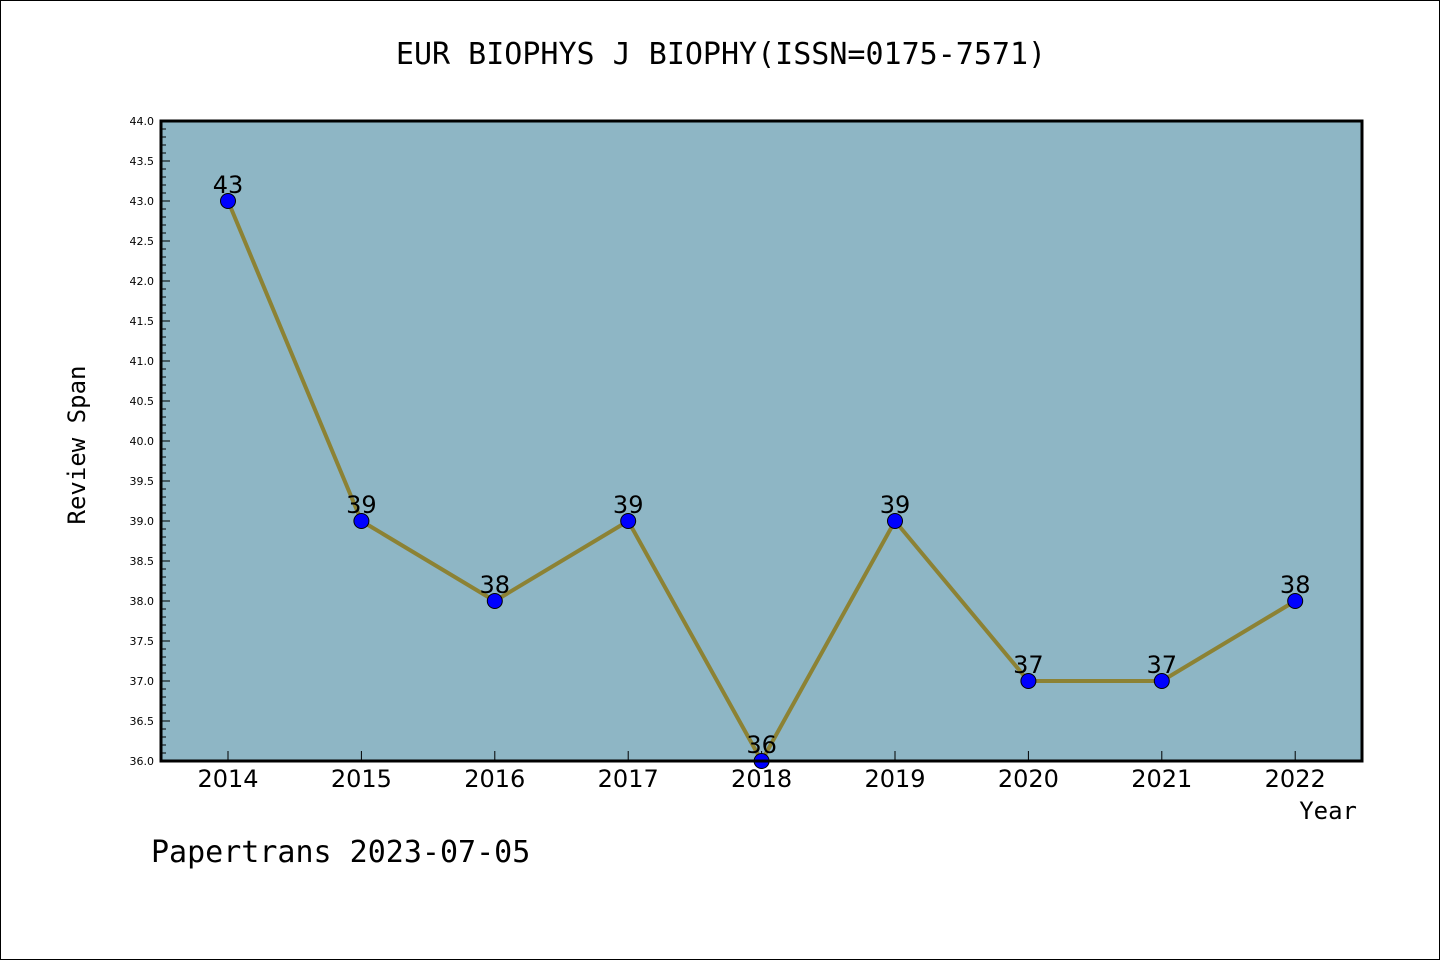  Describe the element at coordinates (227, 779) in the screenshot. I see `x-tick-label: 2014` at that location.